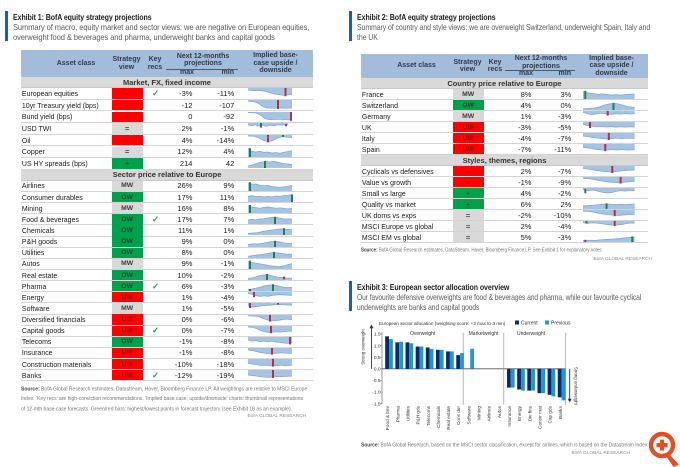 This screenshot has width=680, height=467. Describe the element at coordinates (438, 416) in the screenshot. I see `svg-text: Chemicals` at that location.